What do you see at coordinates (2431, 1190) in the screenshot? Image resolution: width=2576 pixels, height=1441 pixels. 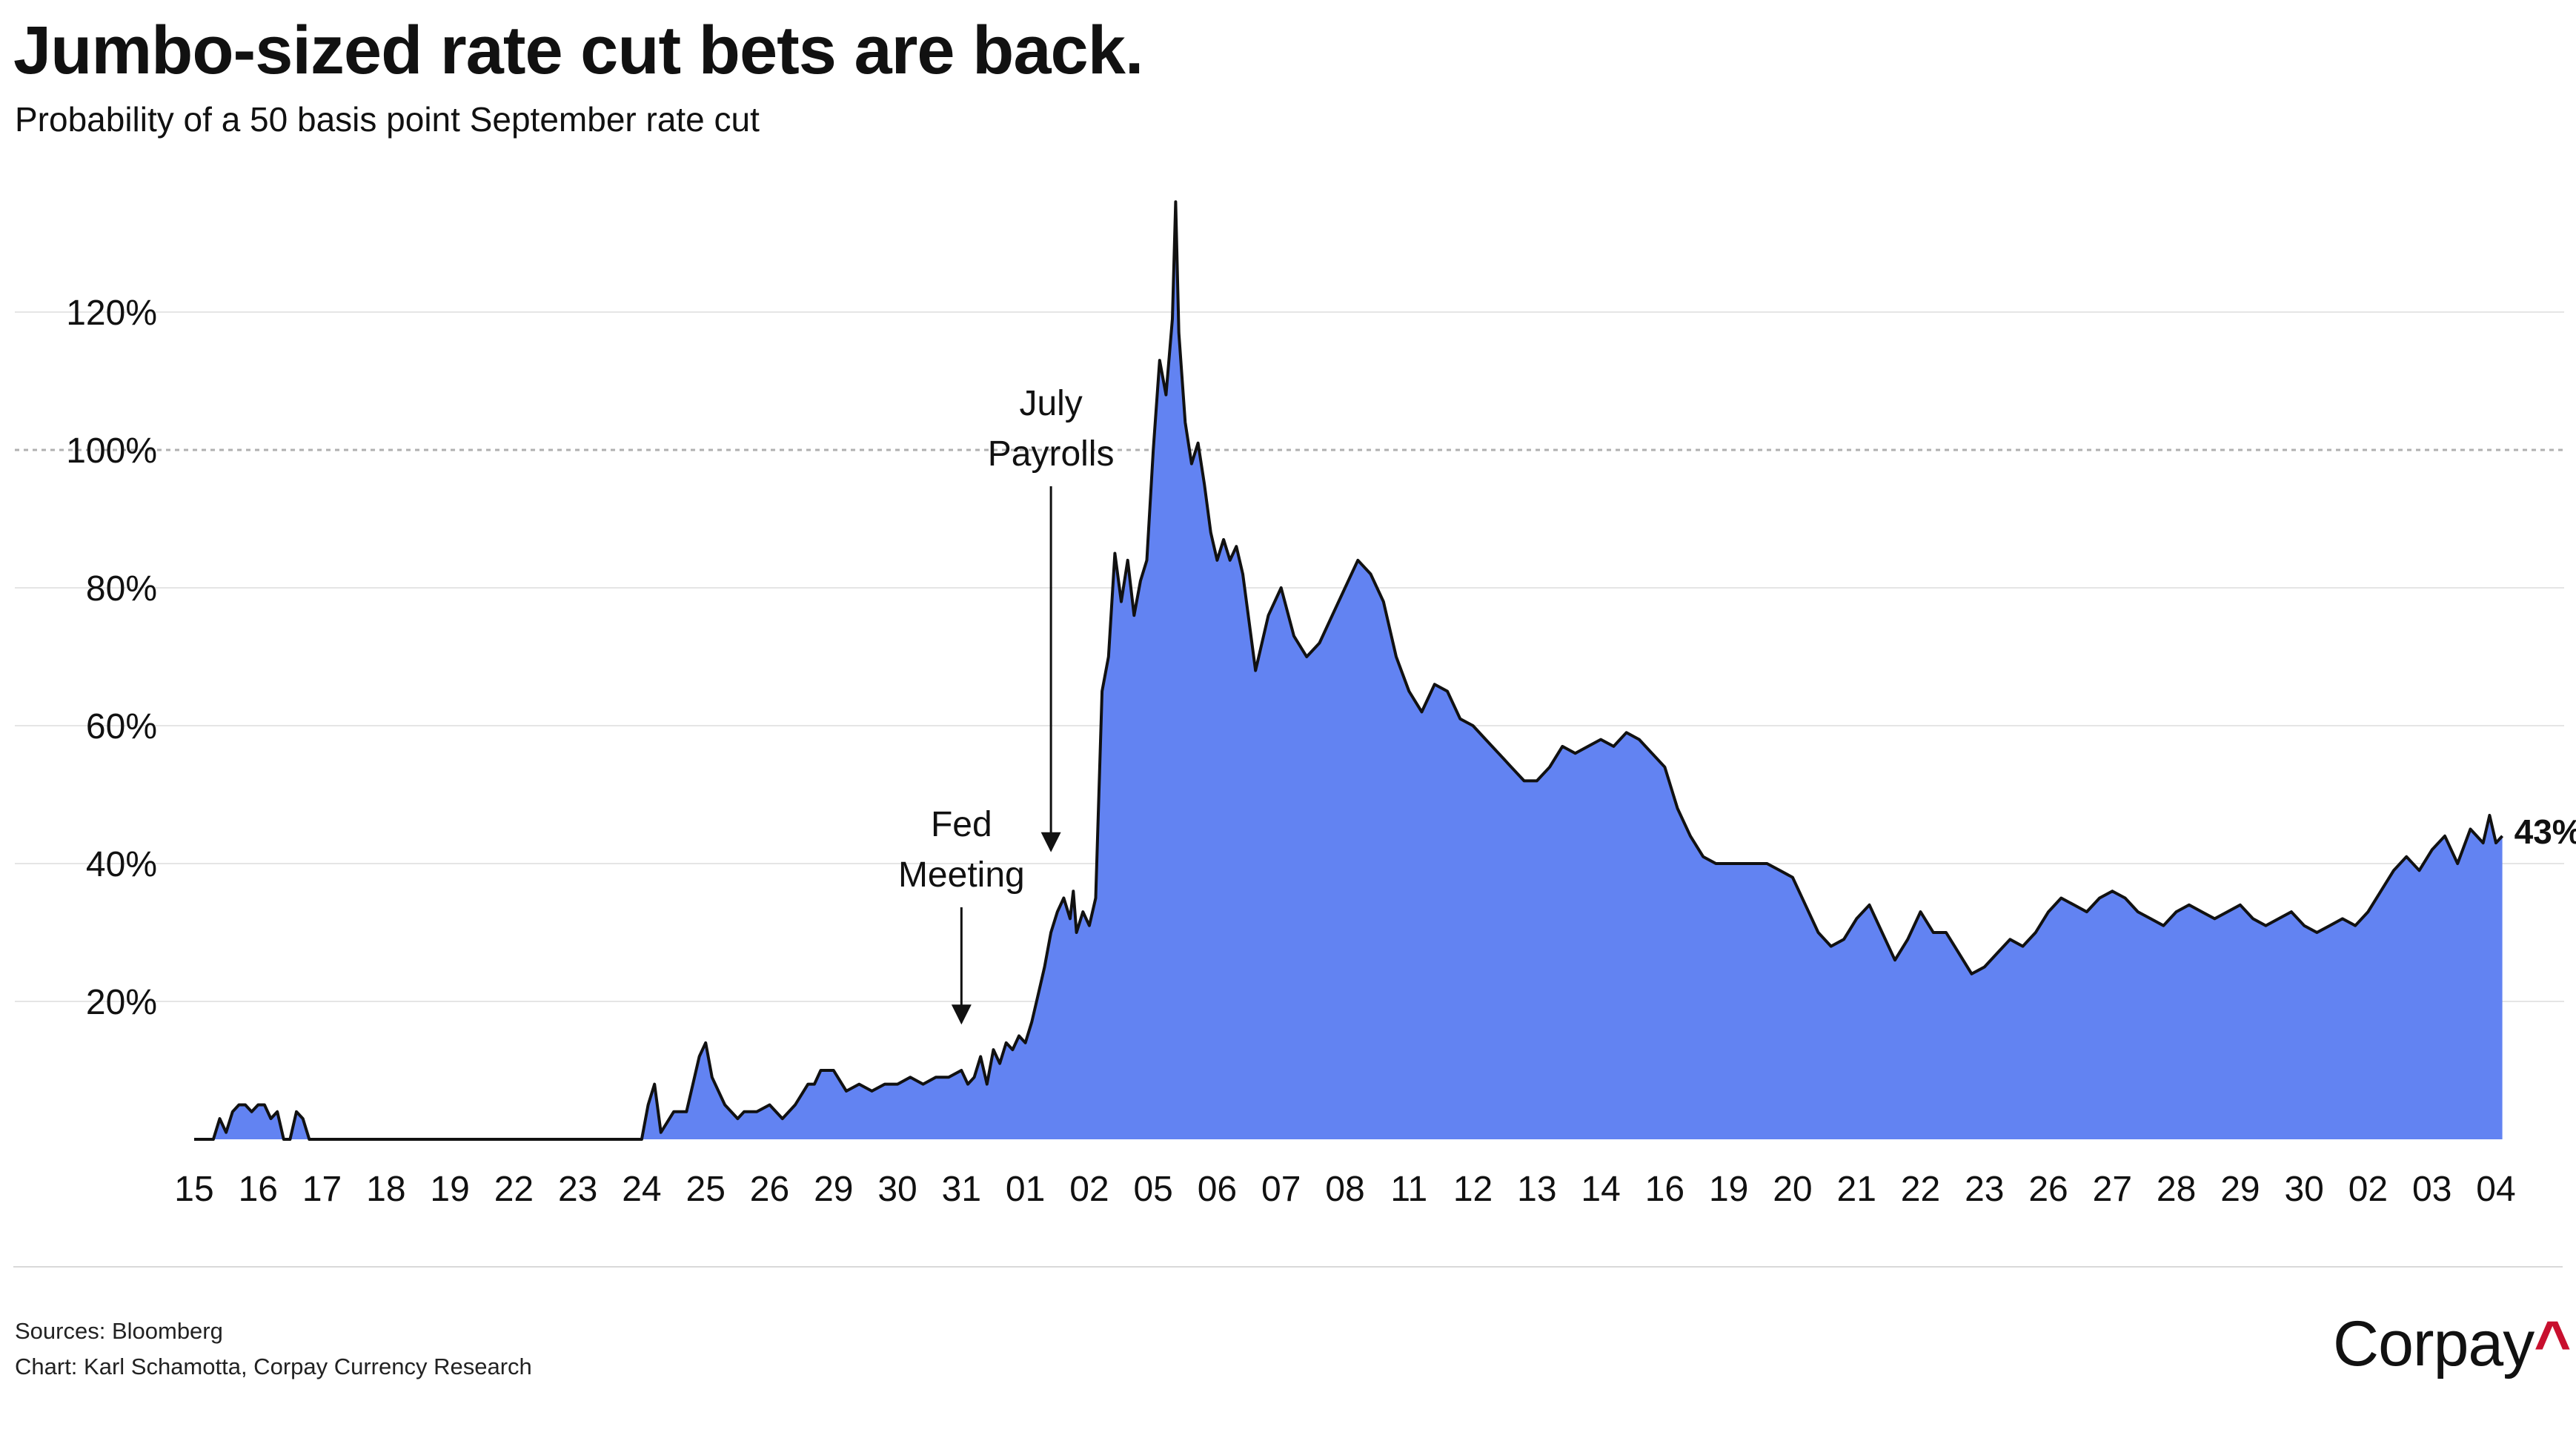 I see `x-tick-label: 03` at bounding box center [2431, 1190].